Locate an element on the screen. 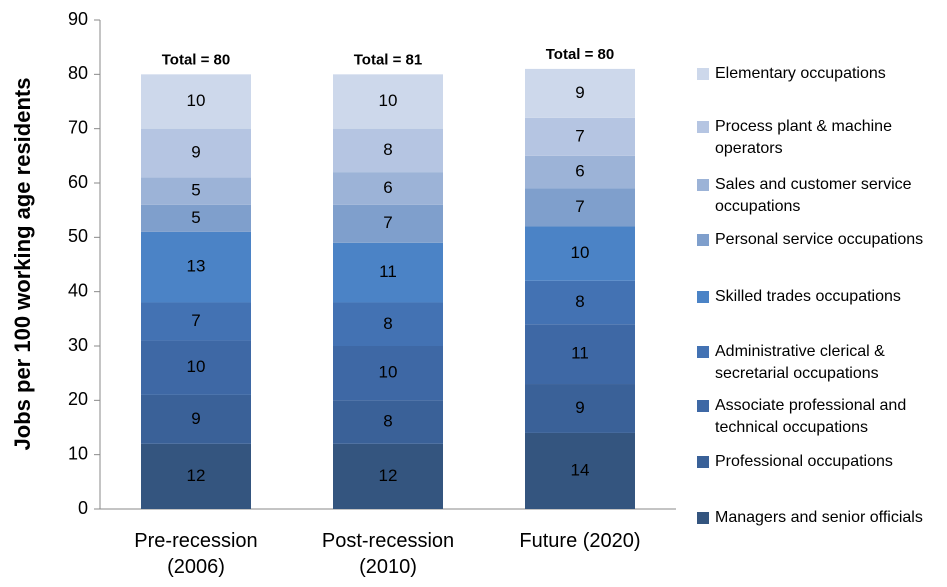 The image size is (947, 587). x-tick-label: Pre-recession (2006) is located at coordinates (196, 554).